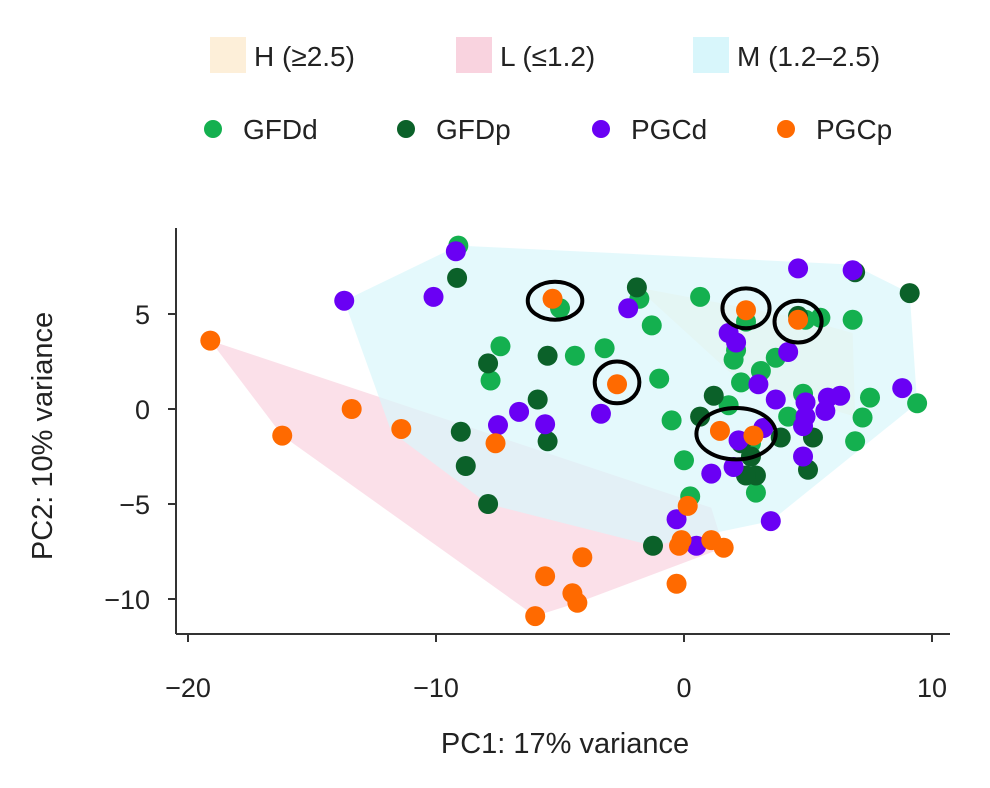  What do you see at coordinates (406, 129) in the screenshot?
I see `legend-marker-gfdp` at bounding box center [406, 129].